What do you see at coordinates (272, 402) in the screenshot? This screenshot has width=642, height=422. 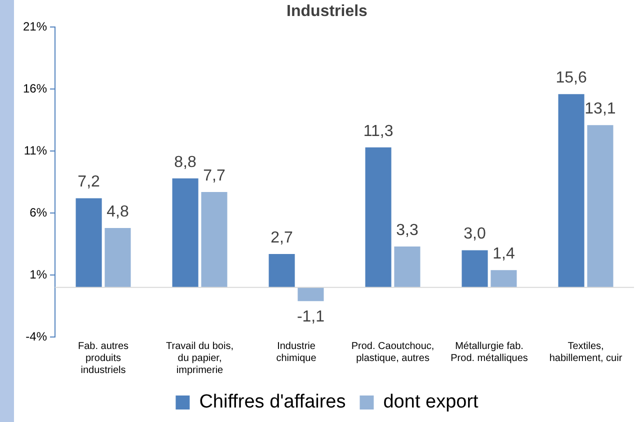 I see `legend-label: Chiffres d'affaires` at bounding box center [272, 402].